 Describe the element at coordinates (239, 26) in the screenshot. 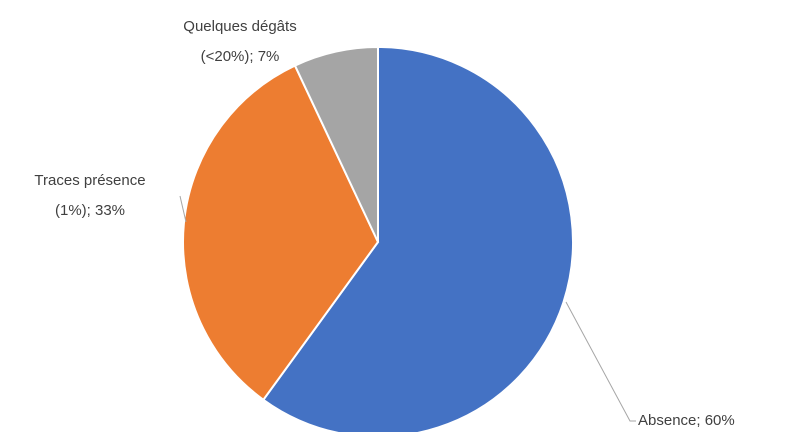

I see `data-label: Quelques dégâts` at that location.